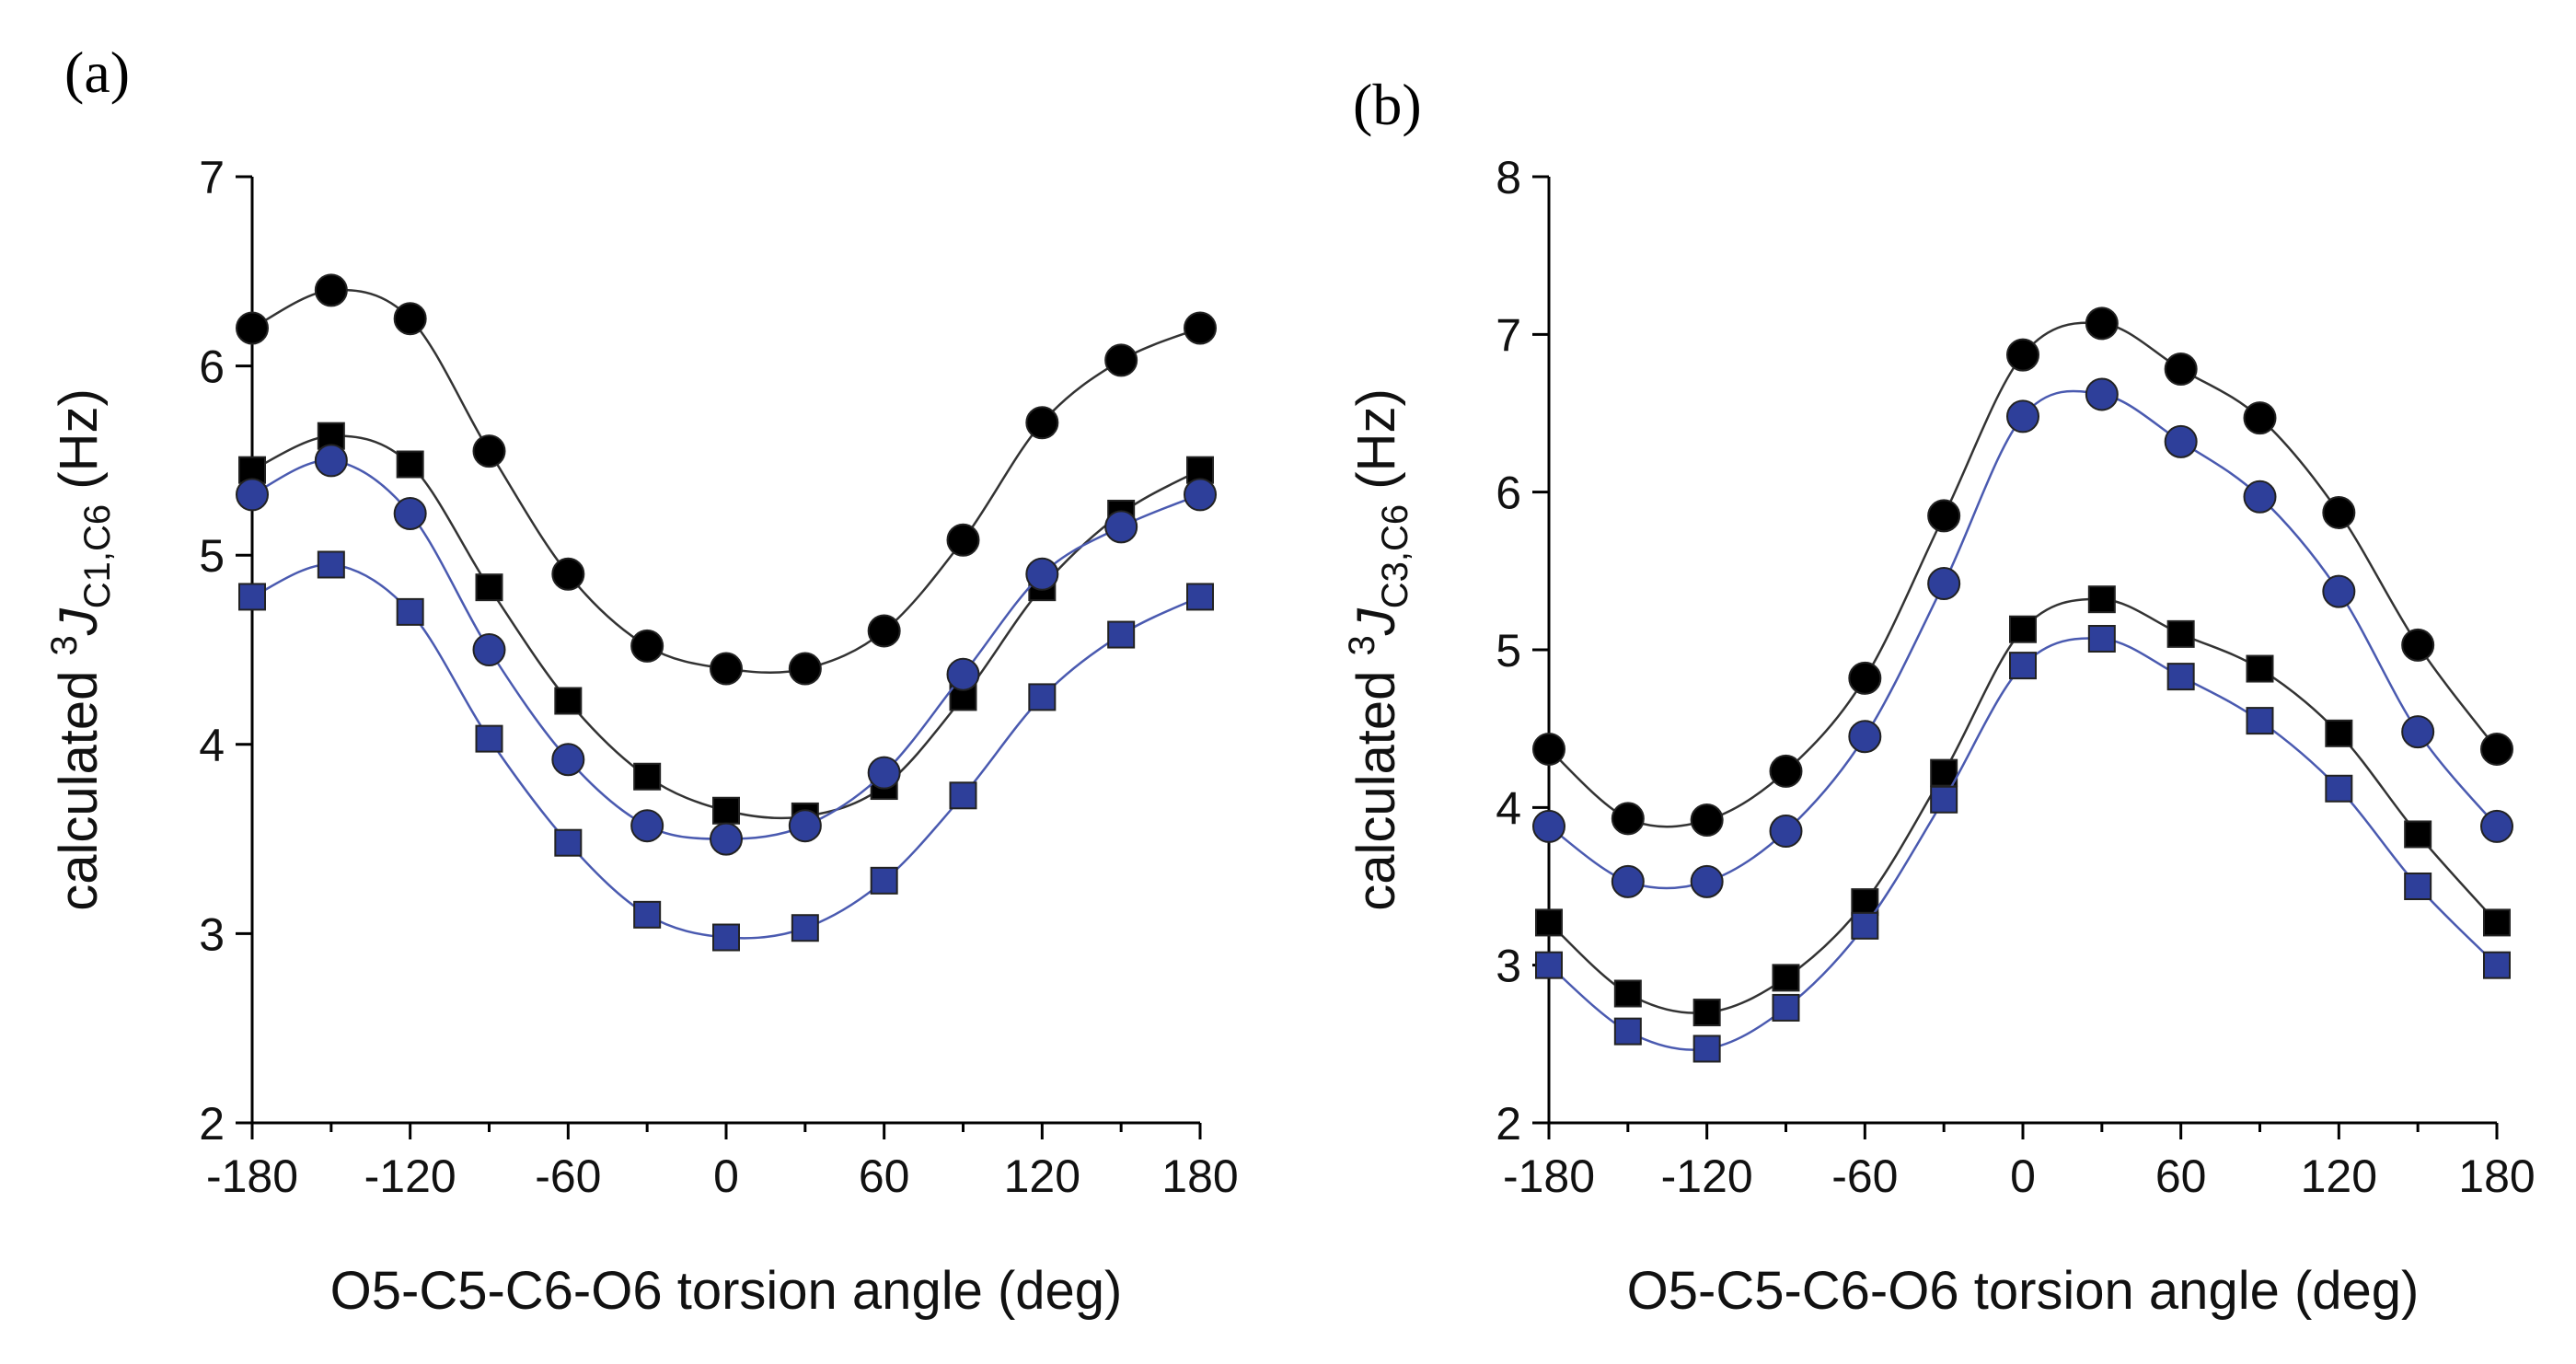  I want to click on y-label-sub: C1,C6, so click(97, 556).